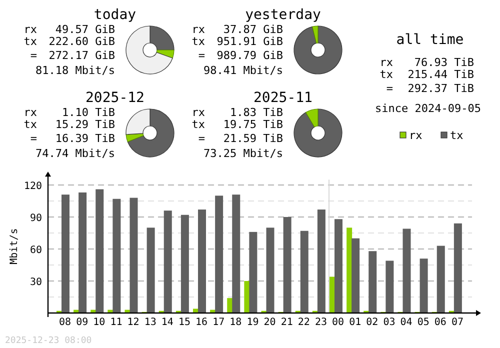  What do you see at coordinates (82, 55) in the screenshot?
I see `text: 272.17 GiB` at bounding box center [82, 55].